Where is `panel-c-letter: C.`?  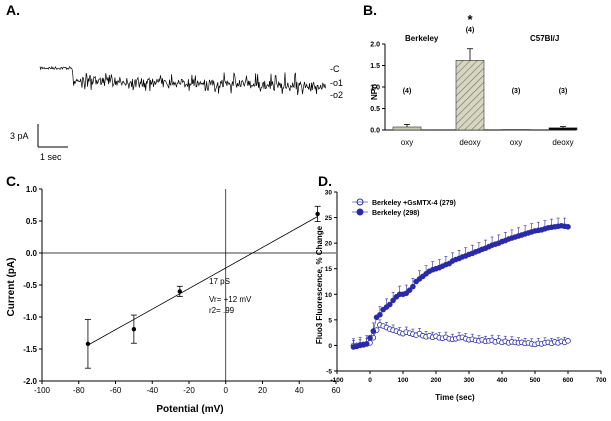 panel-c-letter: C. is located at coordinates (13, 181).